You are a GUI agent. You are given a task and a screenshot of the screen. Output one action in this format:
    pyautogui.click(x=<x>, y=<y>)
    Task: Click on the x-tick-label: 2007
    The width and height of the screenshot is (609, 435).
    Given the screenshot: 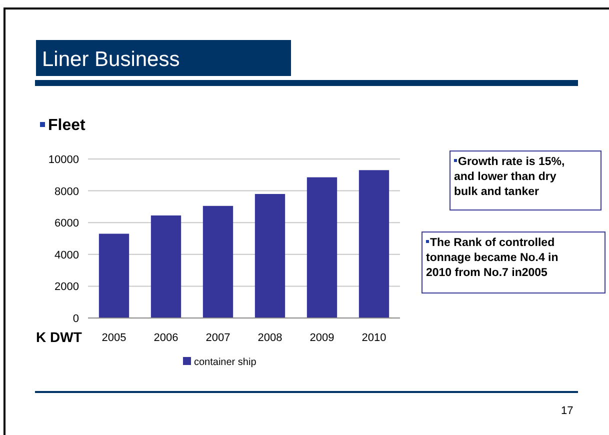 What is the action you would take?
    pyautogui.click(x=218, y=338)
    